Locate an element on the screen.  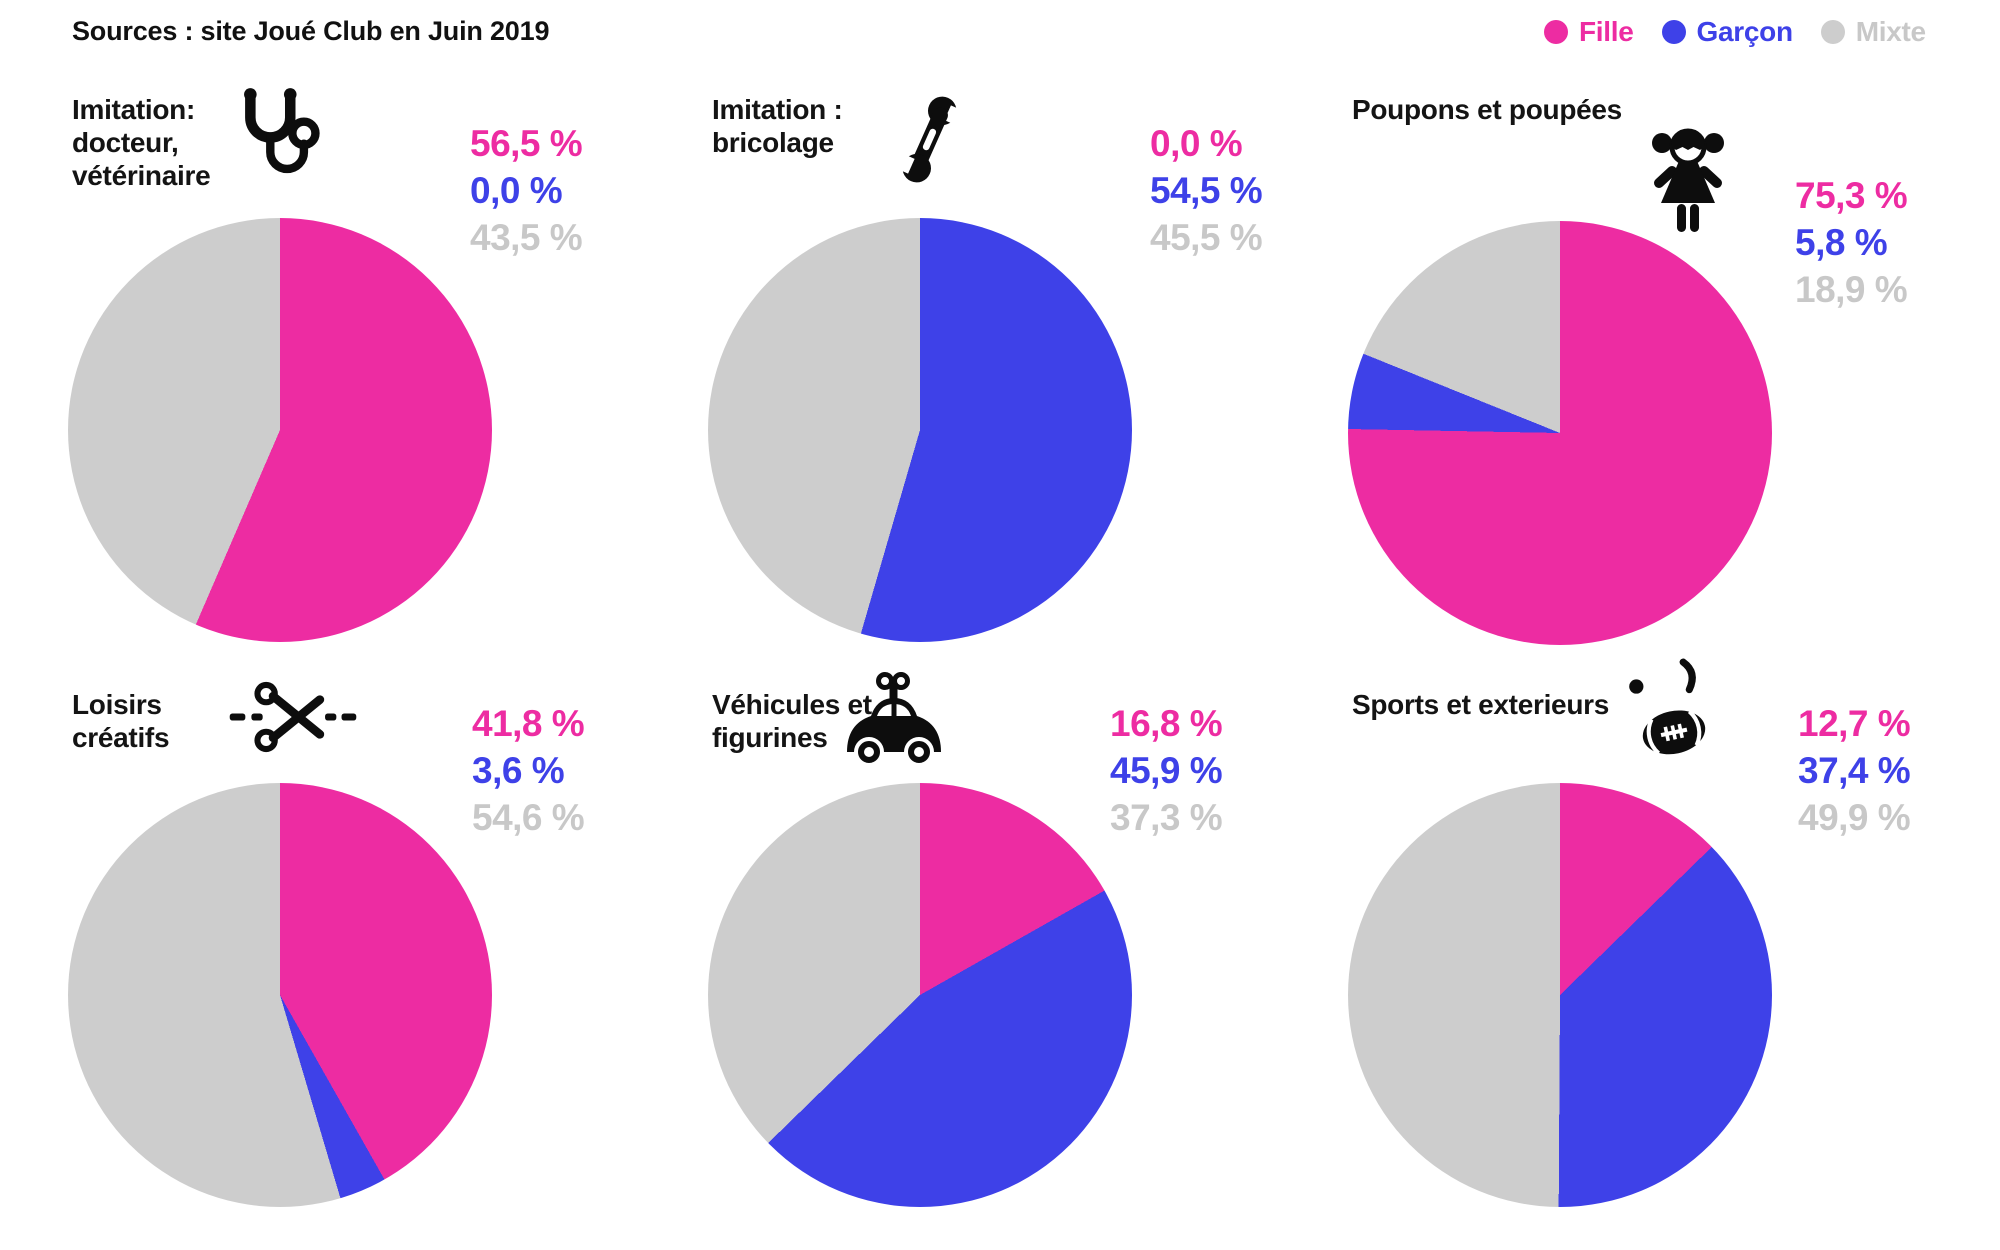
value-fille: 0,0 % is located at coordinates (1196, 143).